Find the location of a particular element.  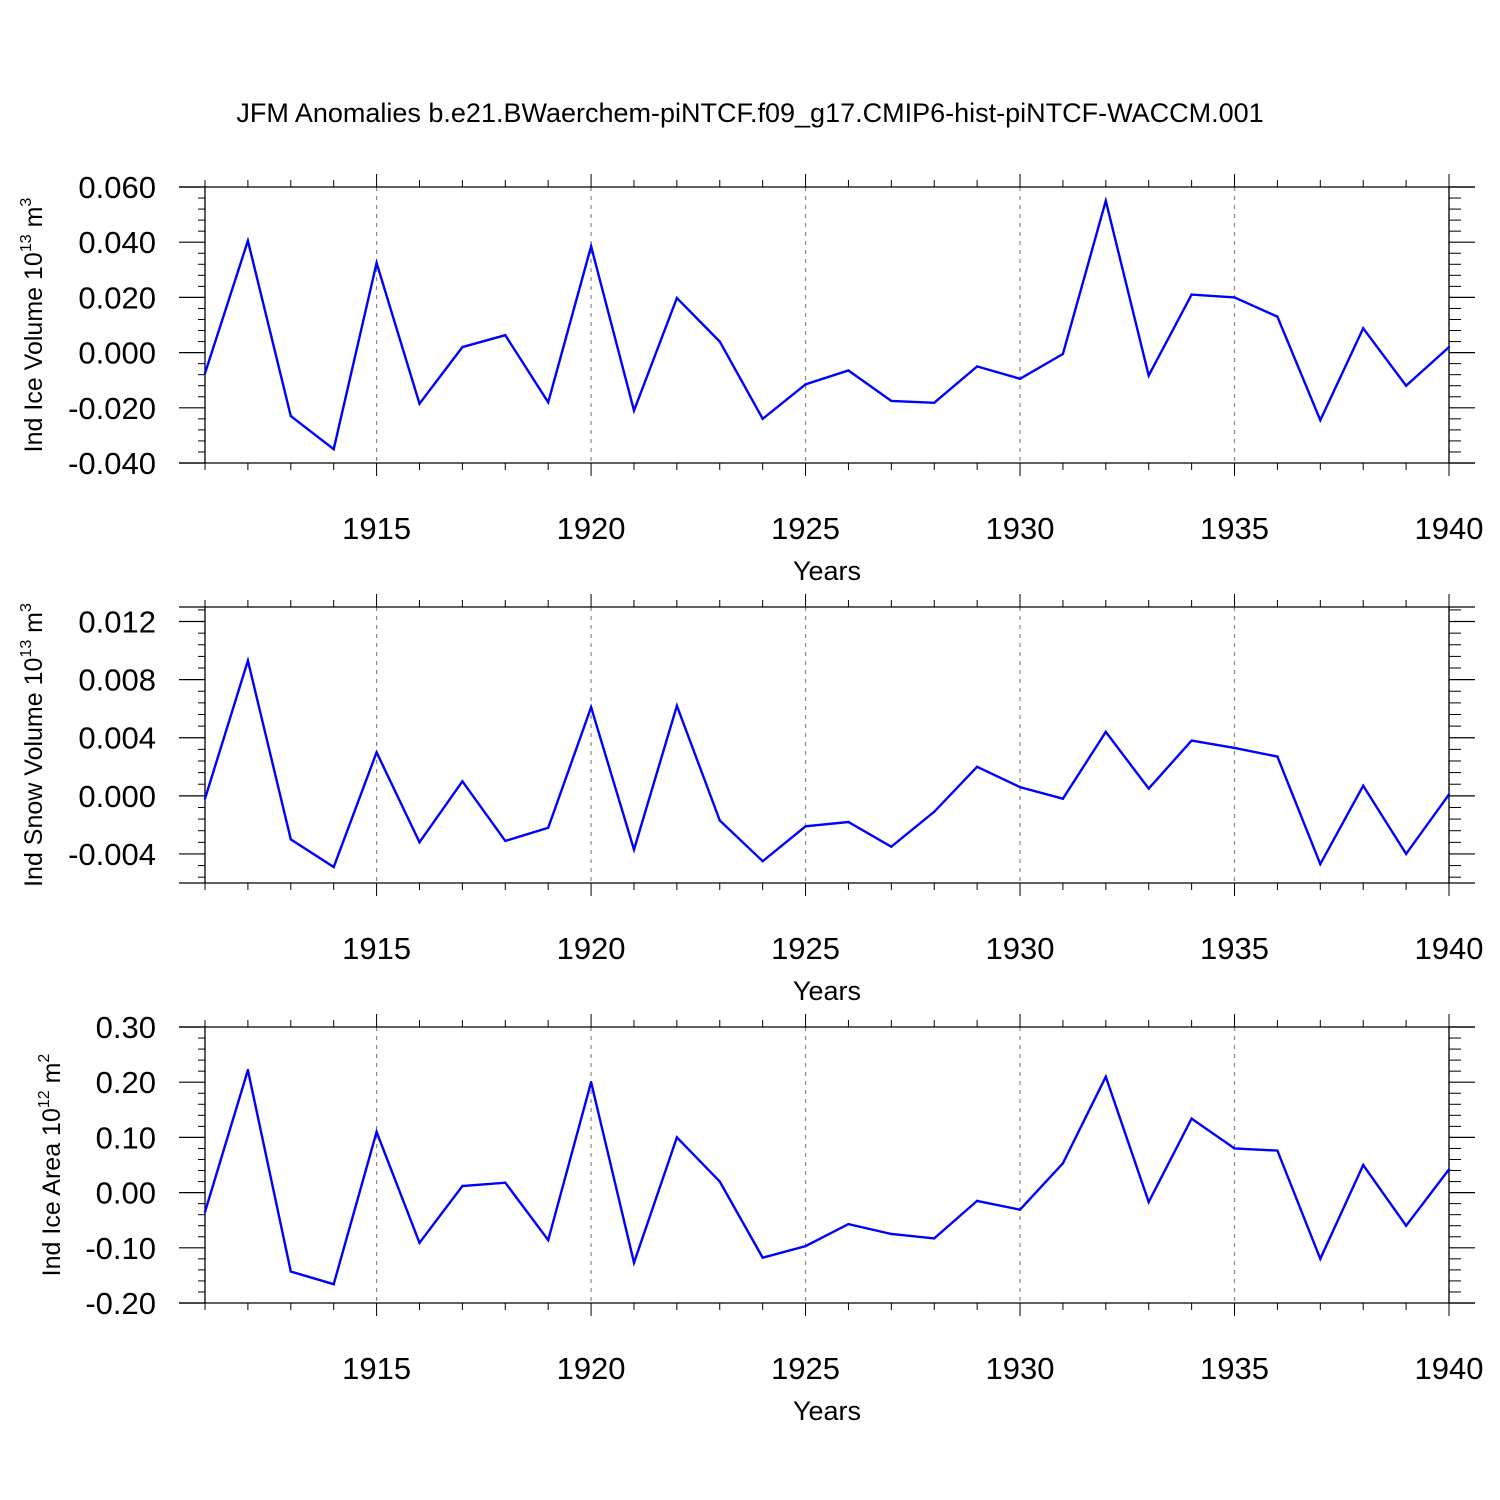

y-tick-label: 0.008 is located at coordinates (117, 680).